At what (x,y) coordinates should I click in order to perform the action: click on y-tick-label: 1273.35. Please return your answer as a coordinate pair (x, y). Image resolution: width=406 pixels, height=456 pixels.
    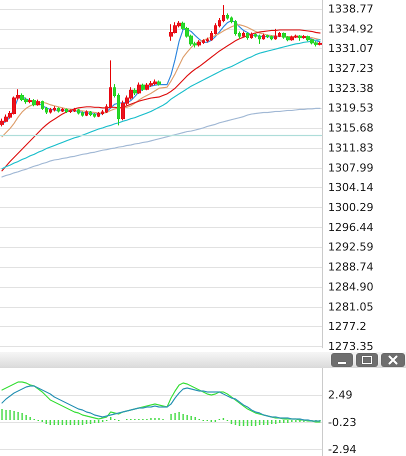
    Looking at the image, I should click on (351, 346).